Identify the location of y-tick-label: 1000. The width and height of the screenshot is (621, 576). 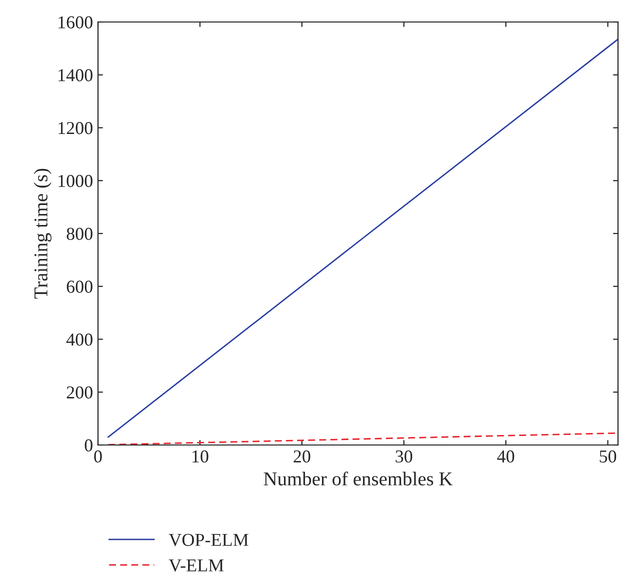
(75, 181).